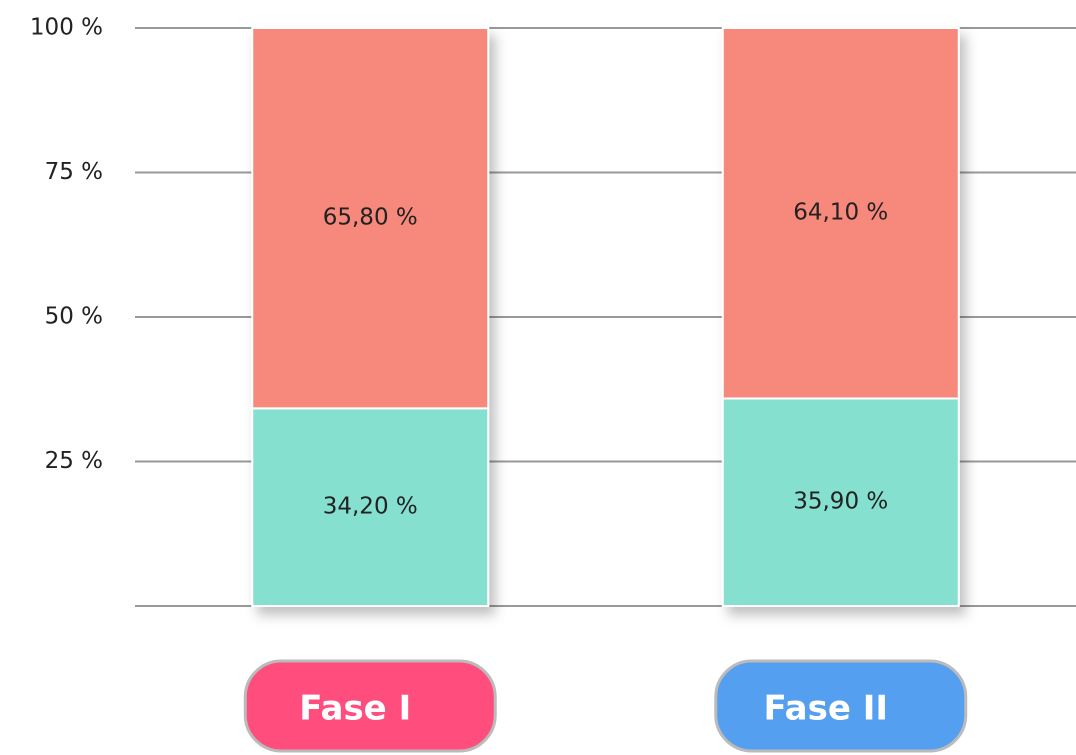 This screenshot has height=755, width=1076. What do you see at coordinates (355, 709) in the screenshot?
I see `x-tick-label: Fase I` at bounding box center [355, 709].